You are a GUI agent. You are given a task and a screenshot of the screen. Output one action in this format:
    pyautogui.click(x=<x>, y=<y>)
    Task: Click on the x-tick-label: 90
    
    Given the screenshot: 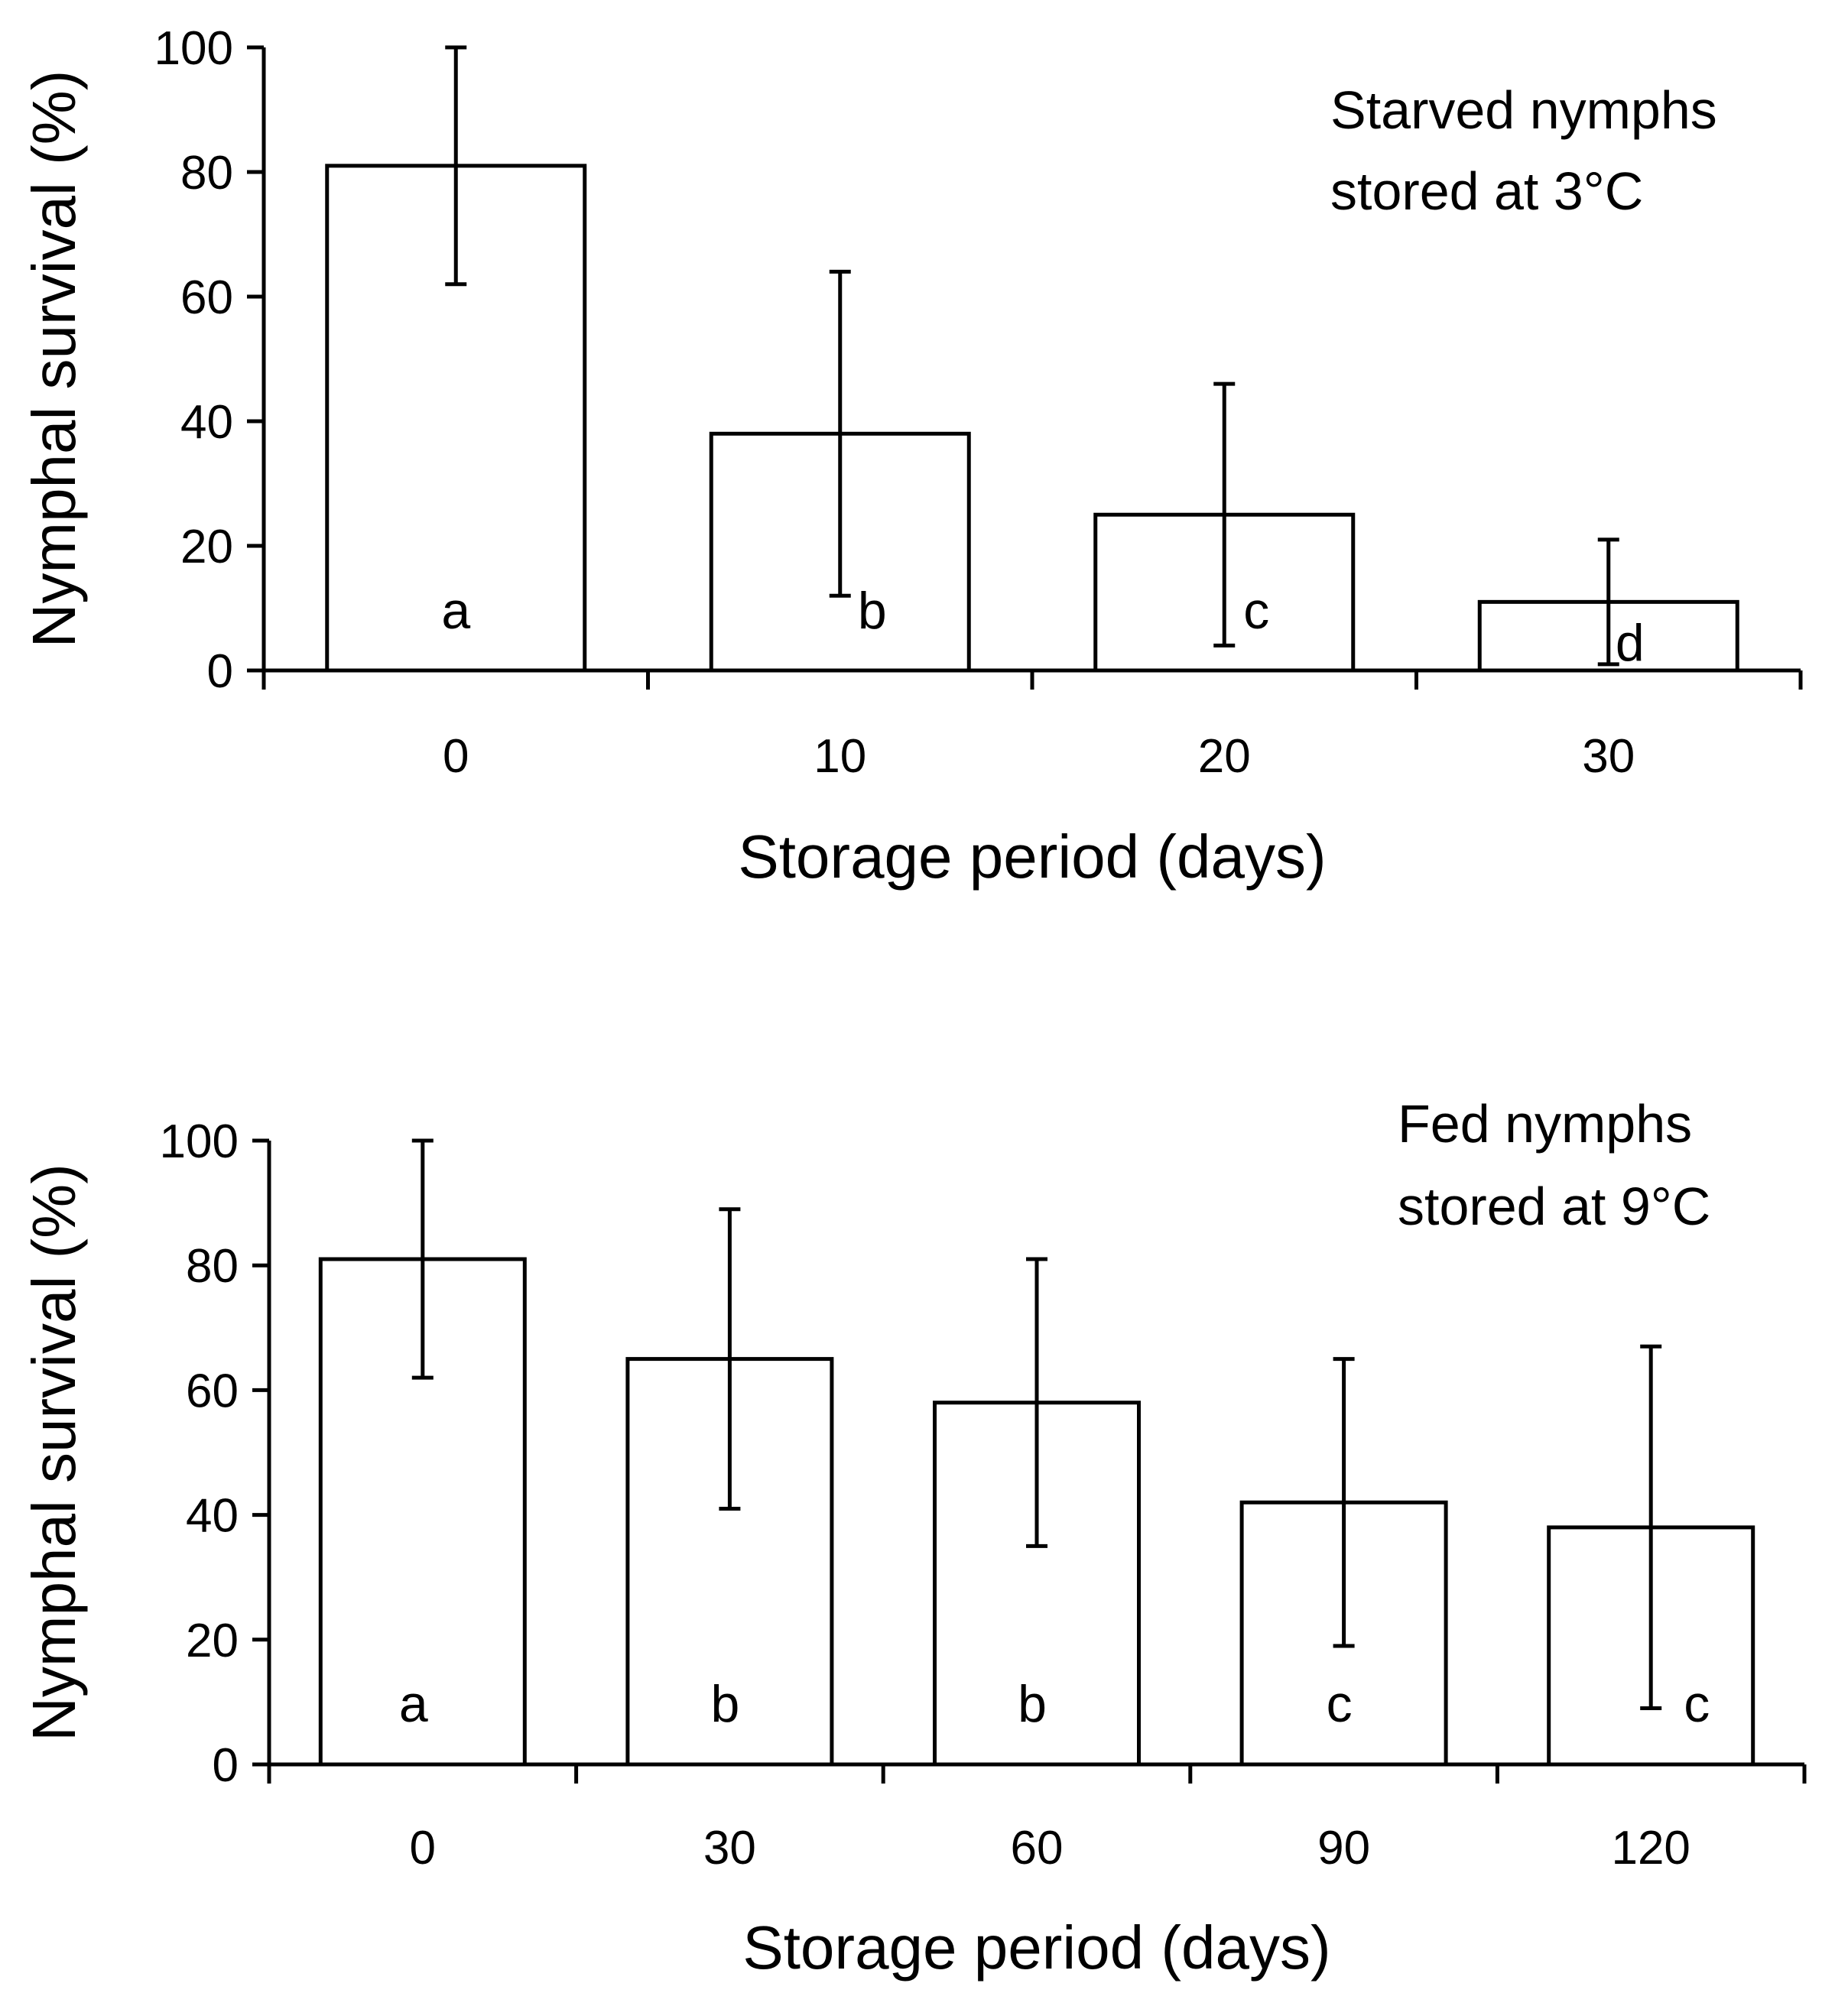 What is the action you would take?
    pyautogui.click(x=1343, y=1848)
    